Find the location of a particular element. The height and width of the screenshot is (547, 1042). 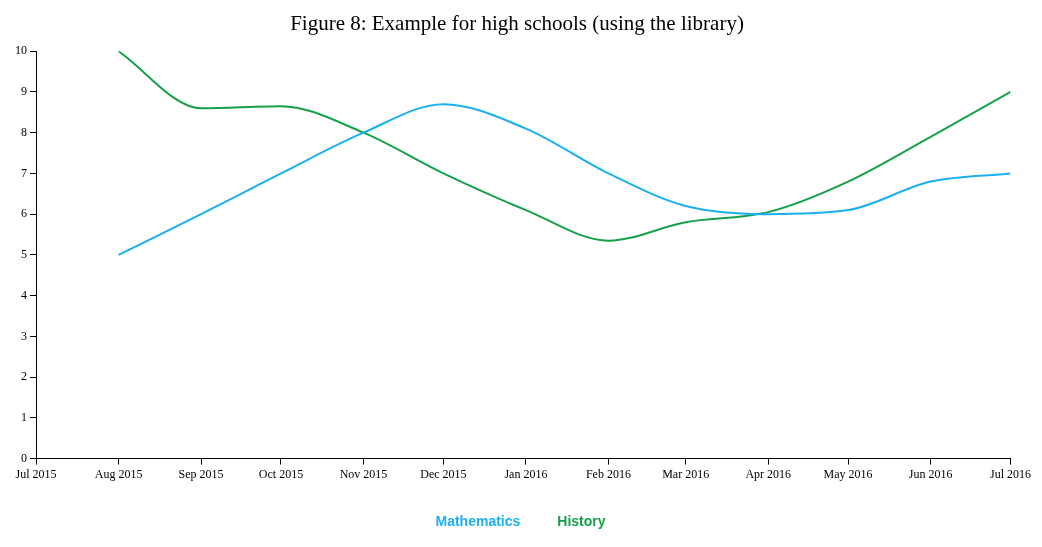

y-tick-label: 0 is located at coordinates (24, 457).